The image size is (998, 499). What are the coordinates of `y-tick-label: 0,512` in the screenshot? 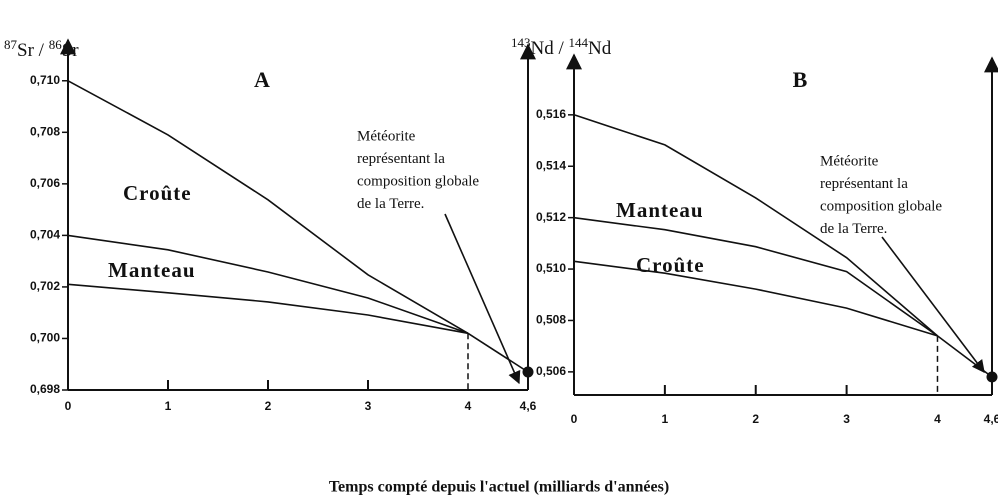 It's located at (551, 217).